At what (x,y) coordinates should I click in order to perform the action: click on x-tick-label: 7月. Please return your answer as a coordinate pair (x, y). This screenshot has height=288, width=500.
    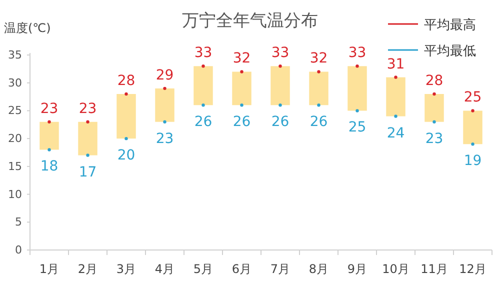
    Looking at the image, I should click on (280, 269).